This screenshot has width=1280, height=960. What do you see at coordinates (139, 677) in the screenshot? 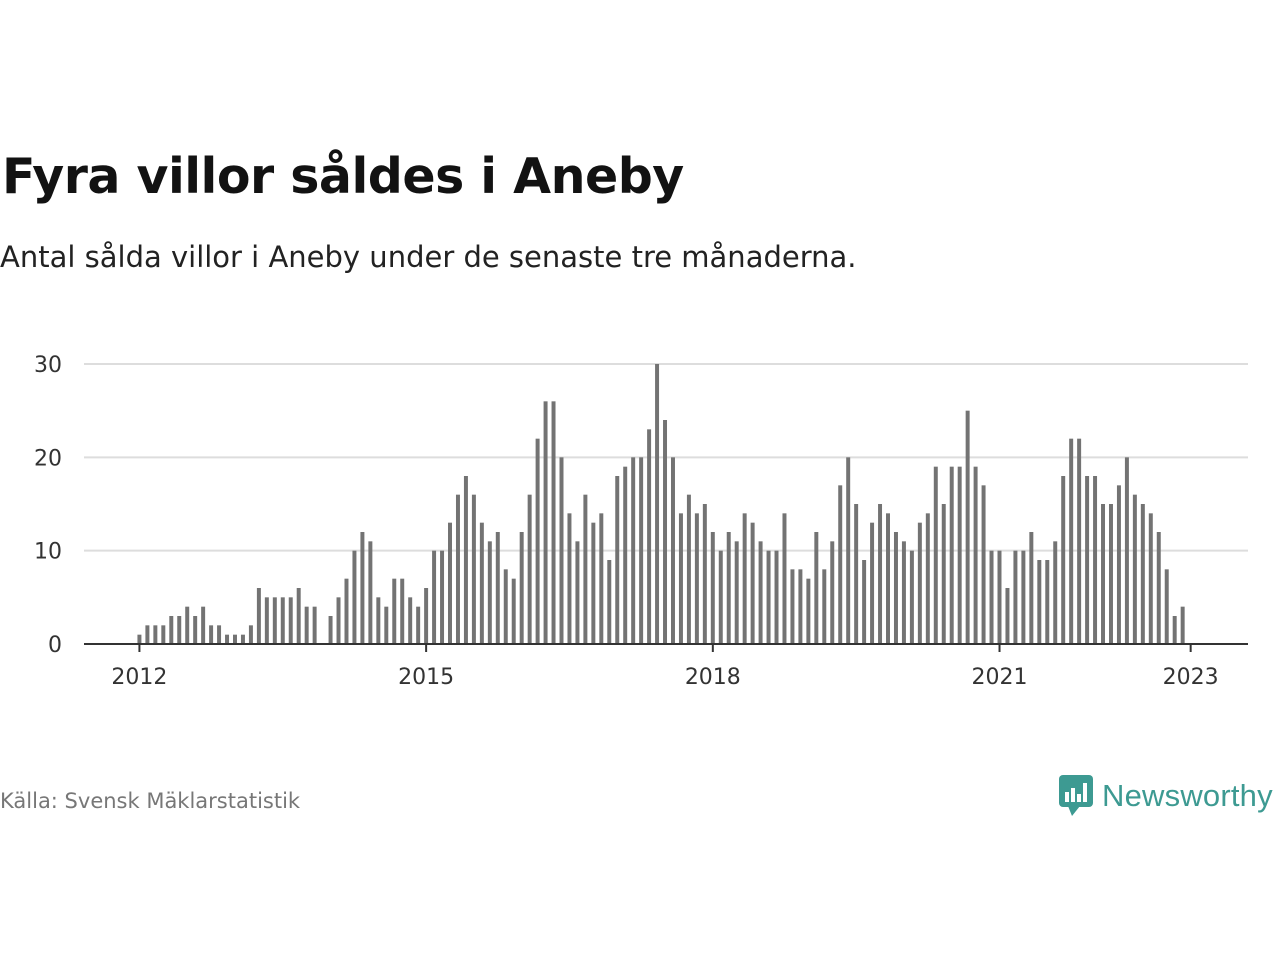
I see `x-tick-label-2012: 2012` at bounding box center [139, 677].